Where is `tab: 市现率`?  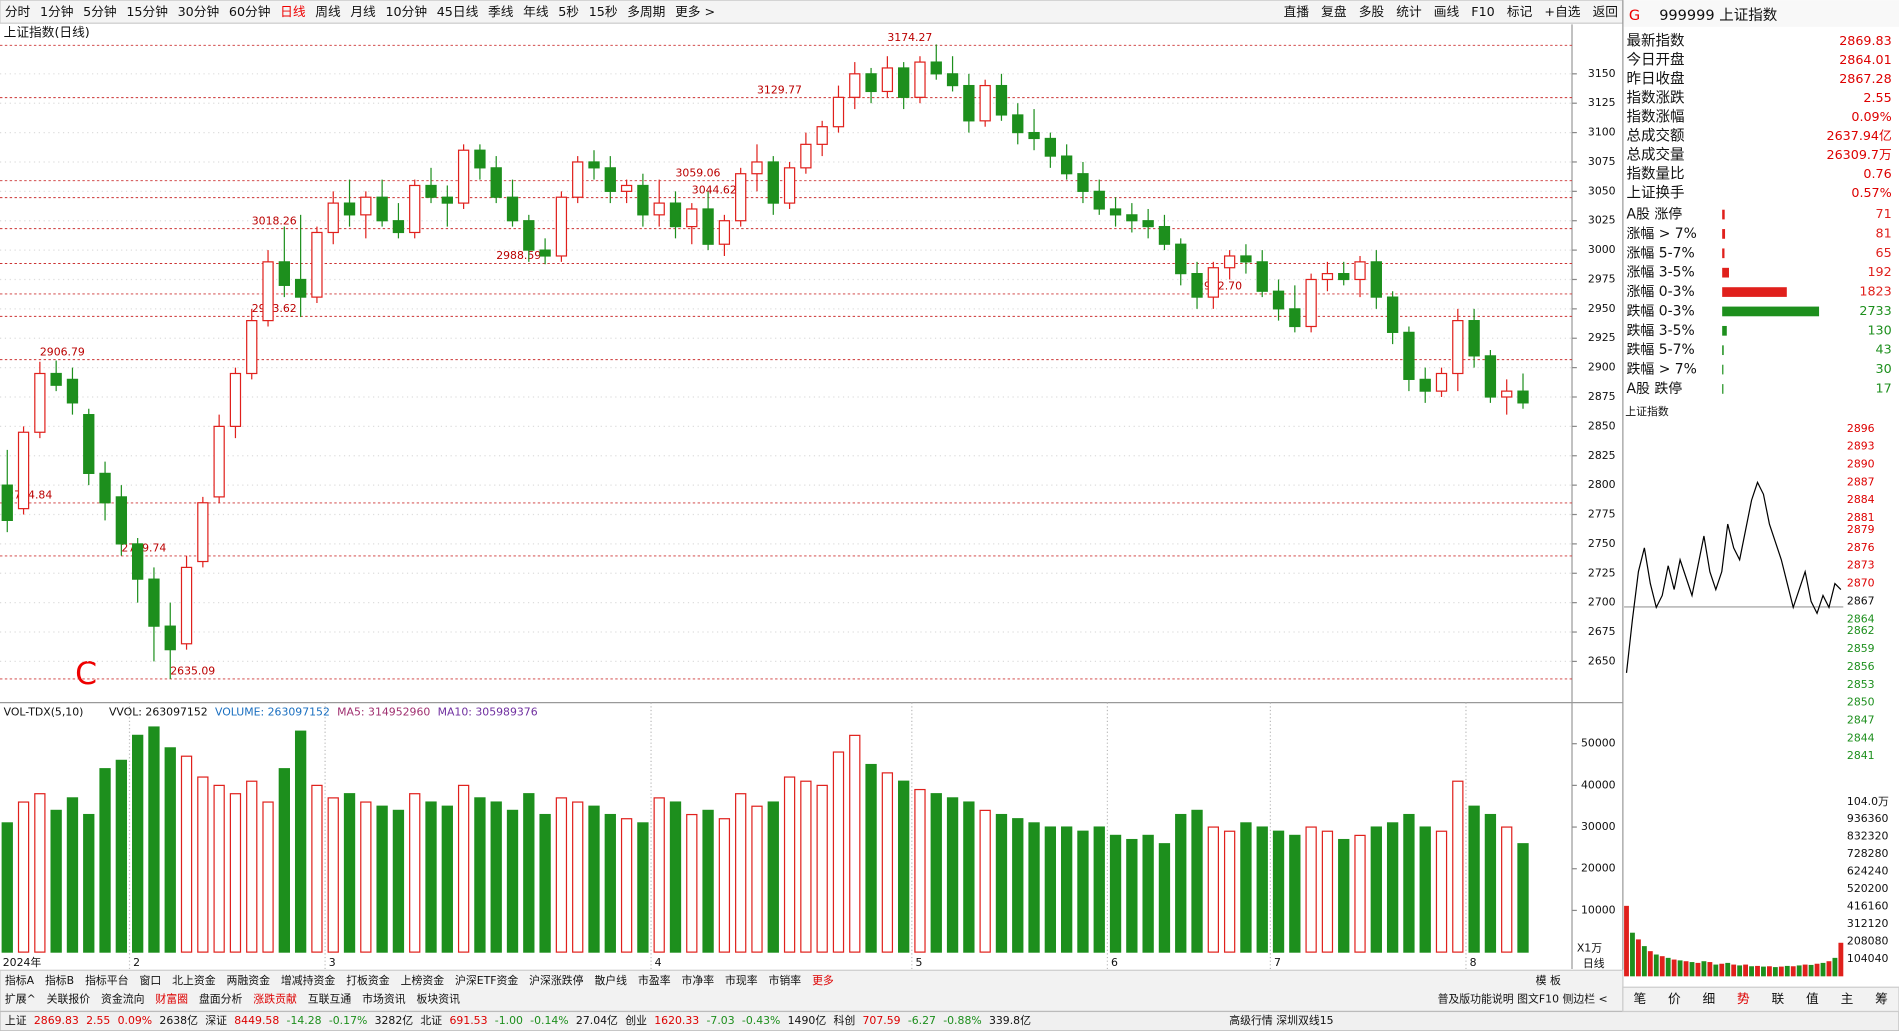
tab: 市现率 is located at coordinates (741, 980).